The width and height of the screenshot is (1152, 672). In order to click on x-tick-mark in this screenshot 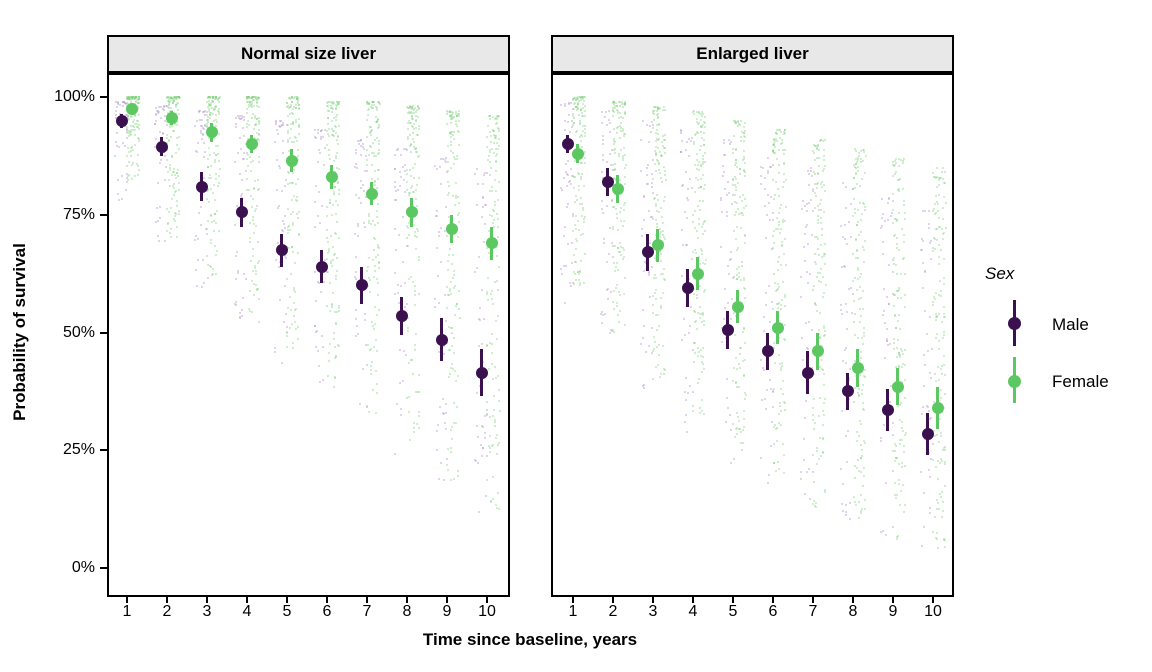, I will do `click(447, 600)`.